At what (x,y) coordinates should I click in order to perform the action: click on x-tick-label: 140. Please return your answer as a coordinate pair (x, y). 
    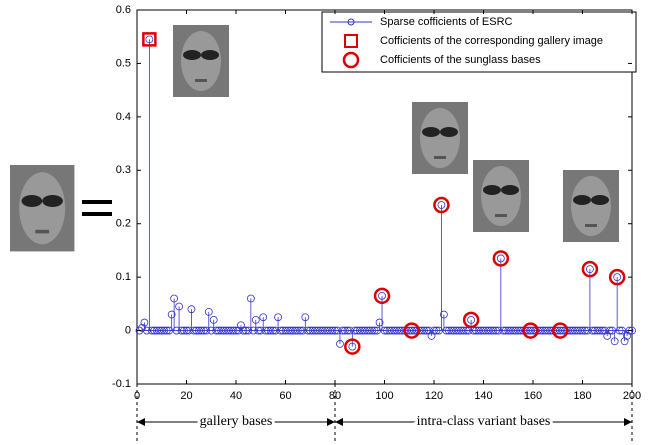
    Looking at the image, I should click on (483, 396).